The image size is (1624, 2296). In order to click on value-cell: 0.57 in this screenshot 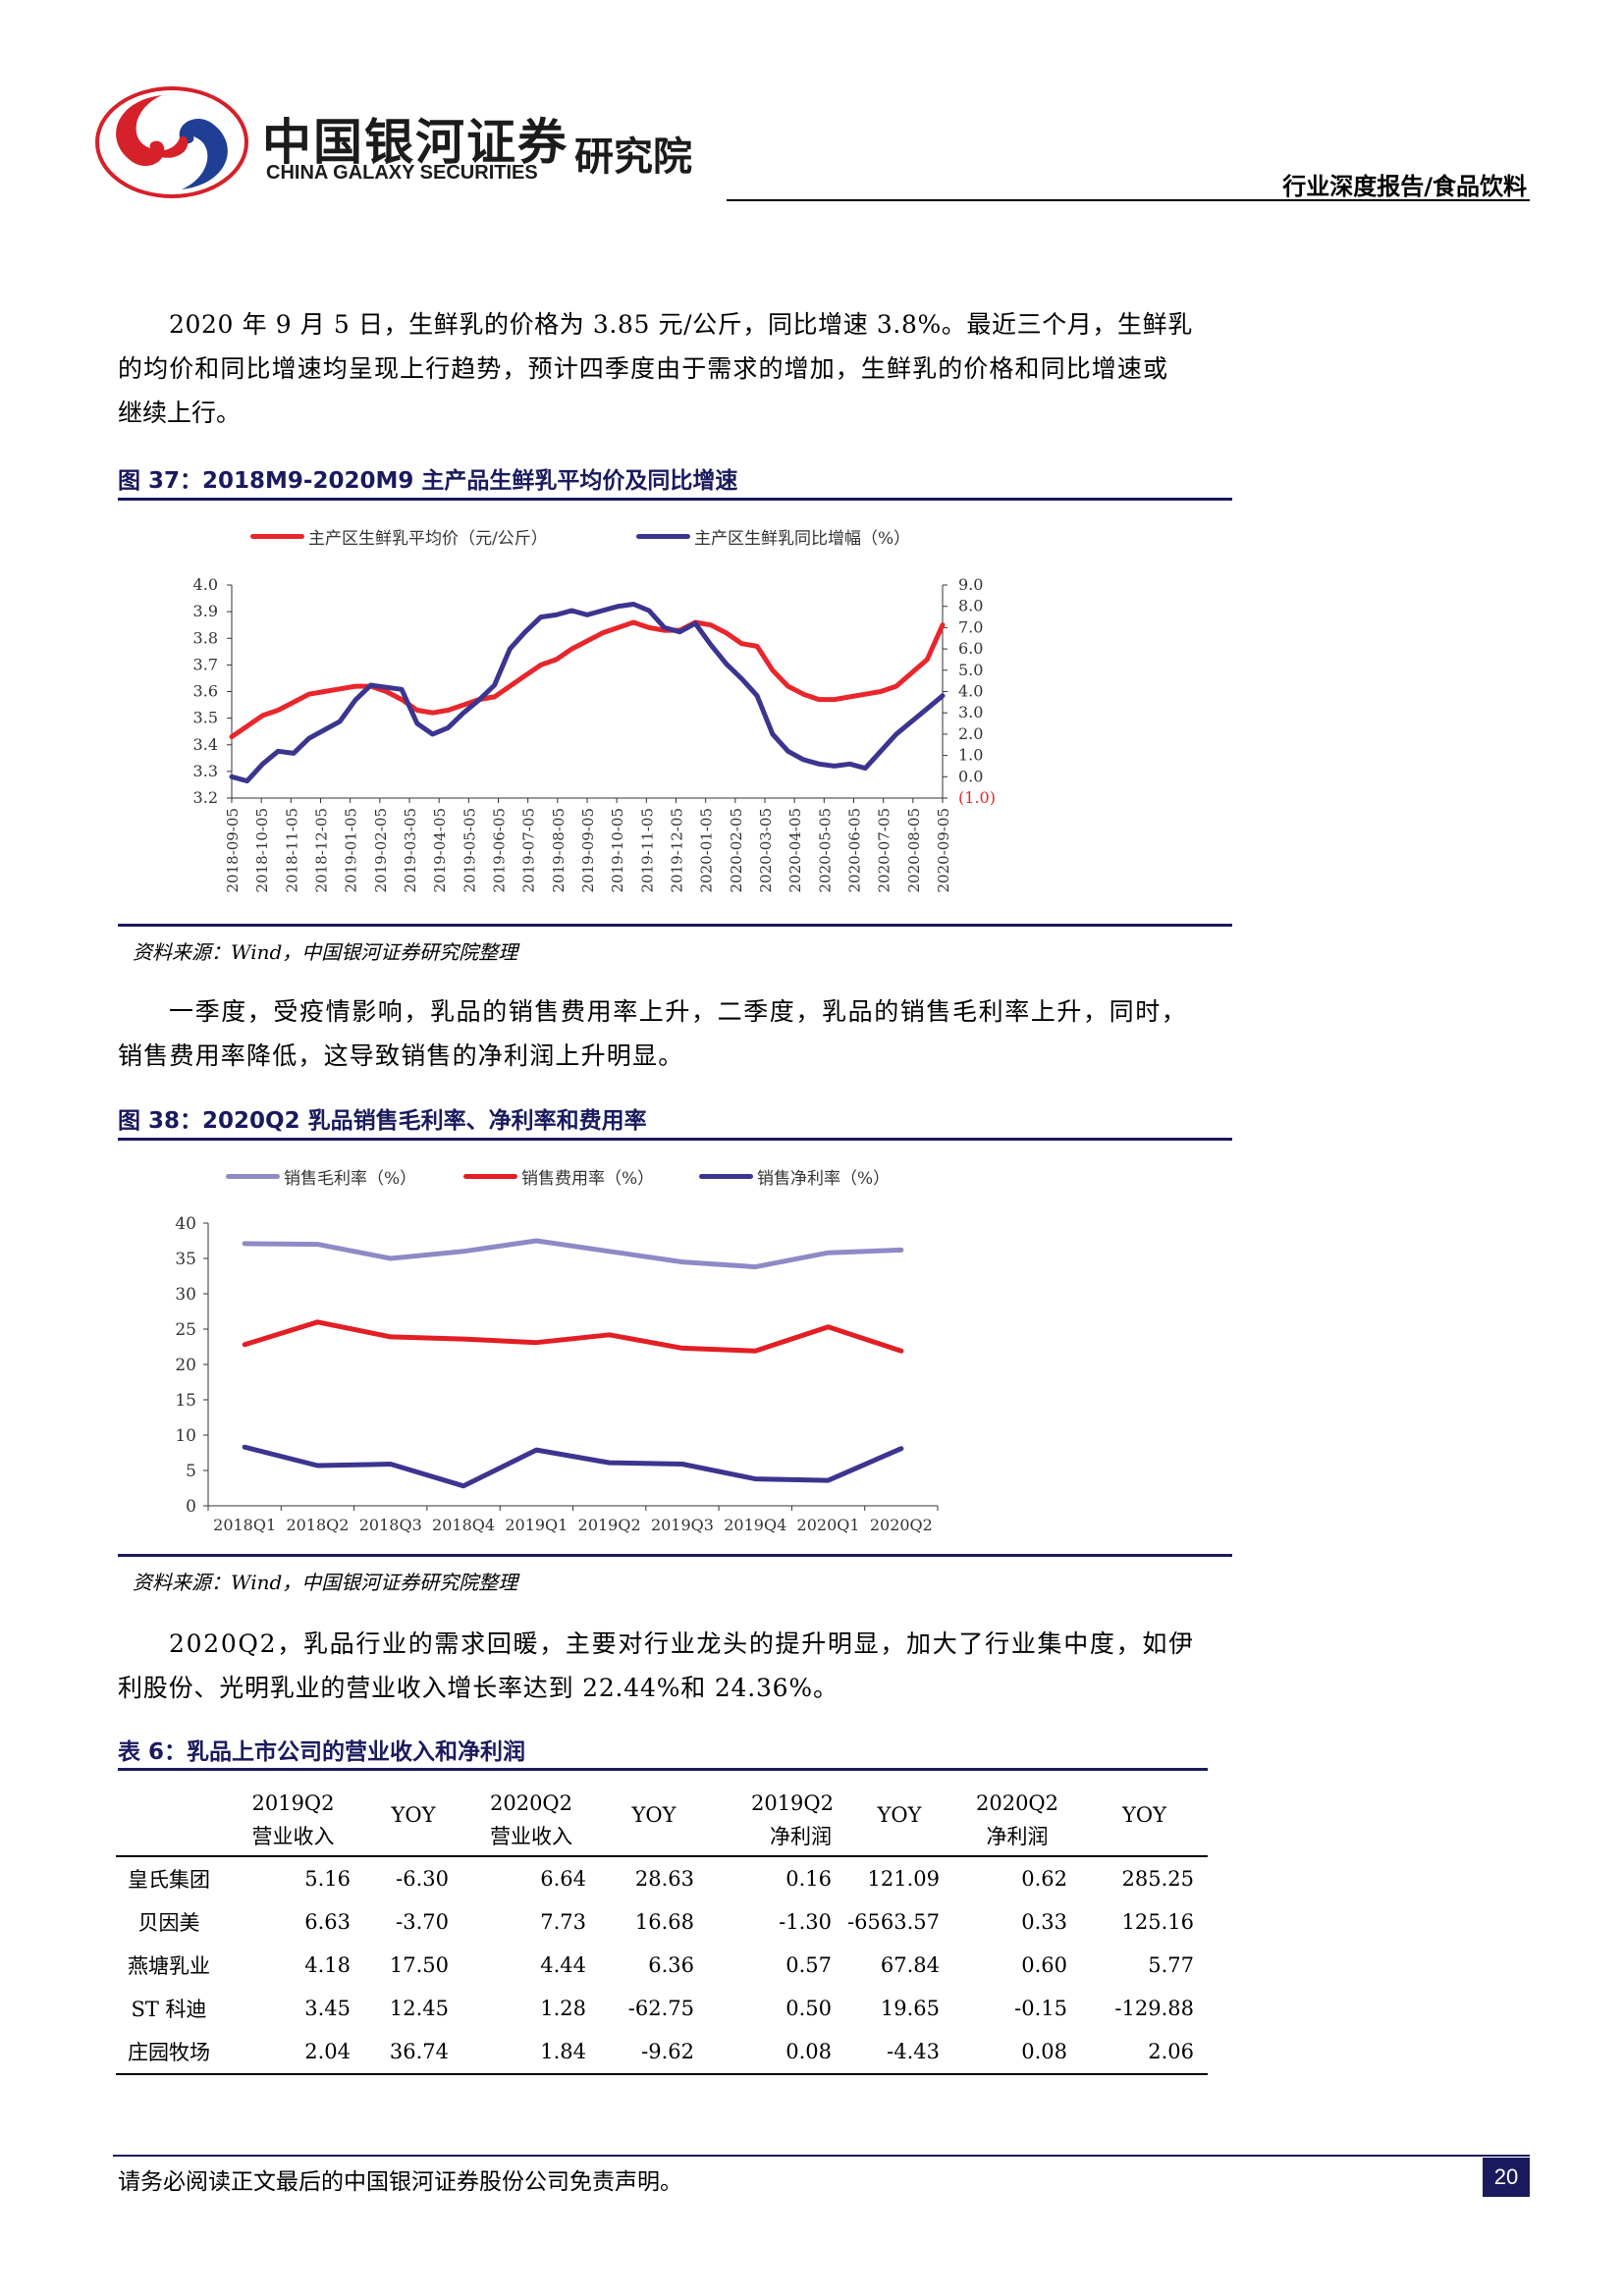, I will do `click(808, 1965)`.